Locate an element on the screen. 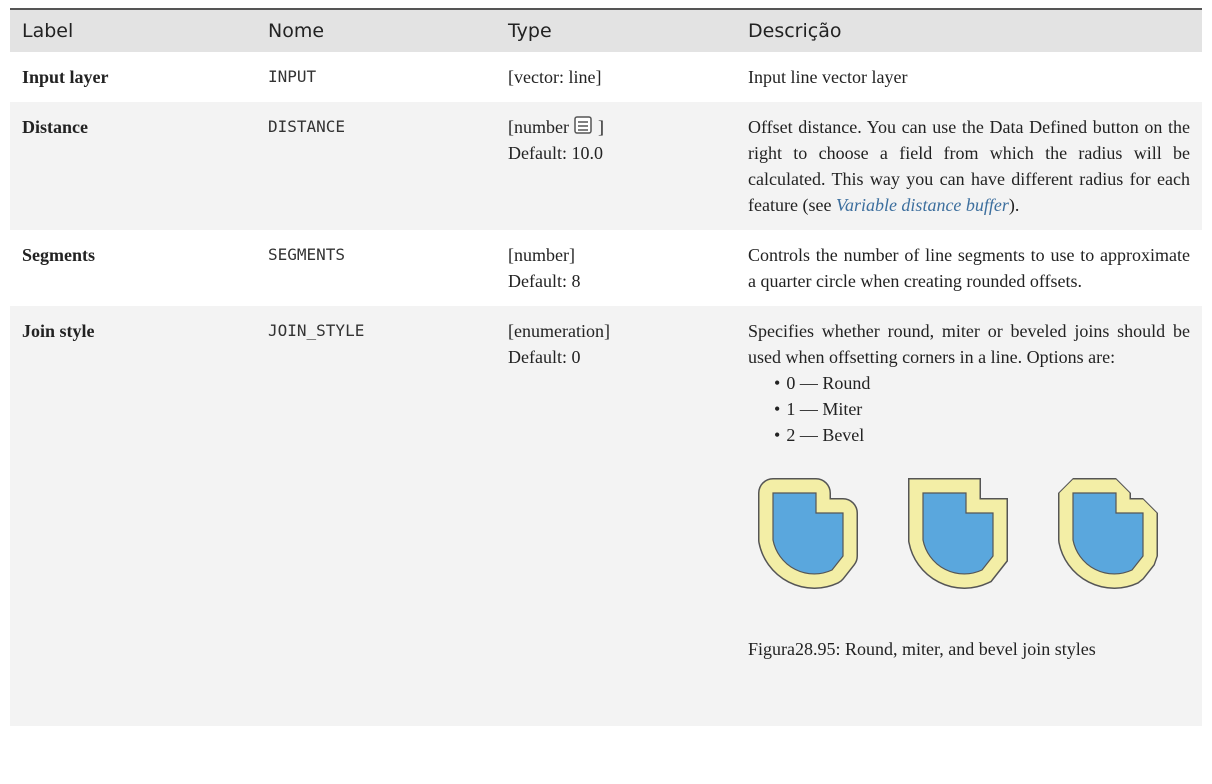 The image size is (1212, 784). link: Variable distance buffer is located at coordinates (922, 205).